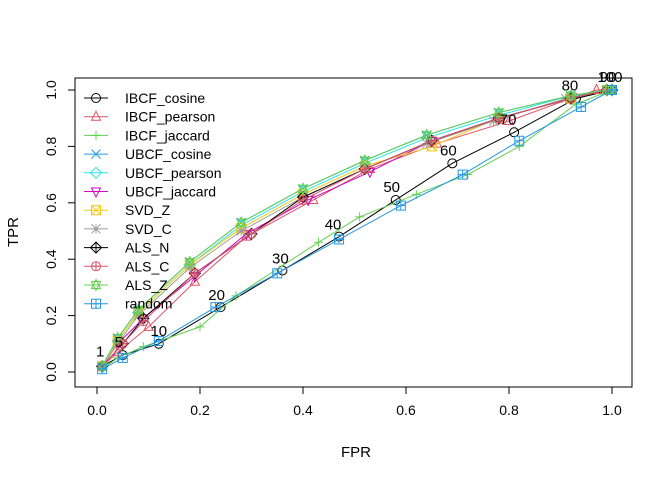 The width and height of the screenshot is (672, 480). Describe the element at coordinates (170, 192) in the screenshot. I see `legend-label: UBCF_jaccard` at that location.